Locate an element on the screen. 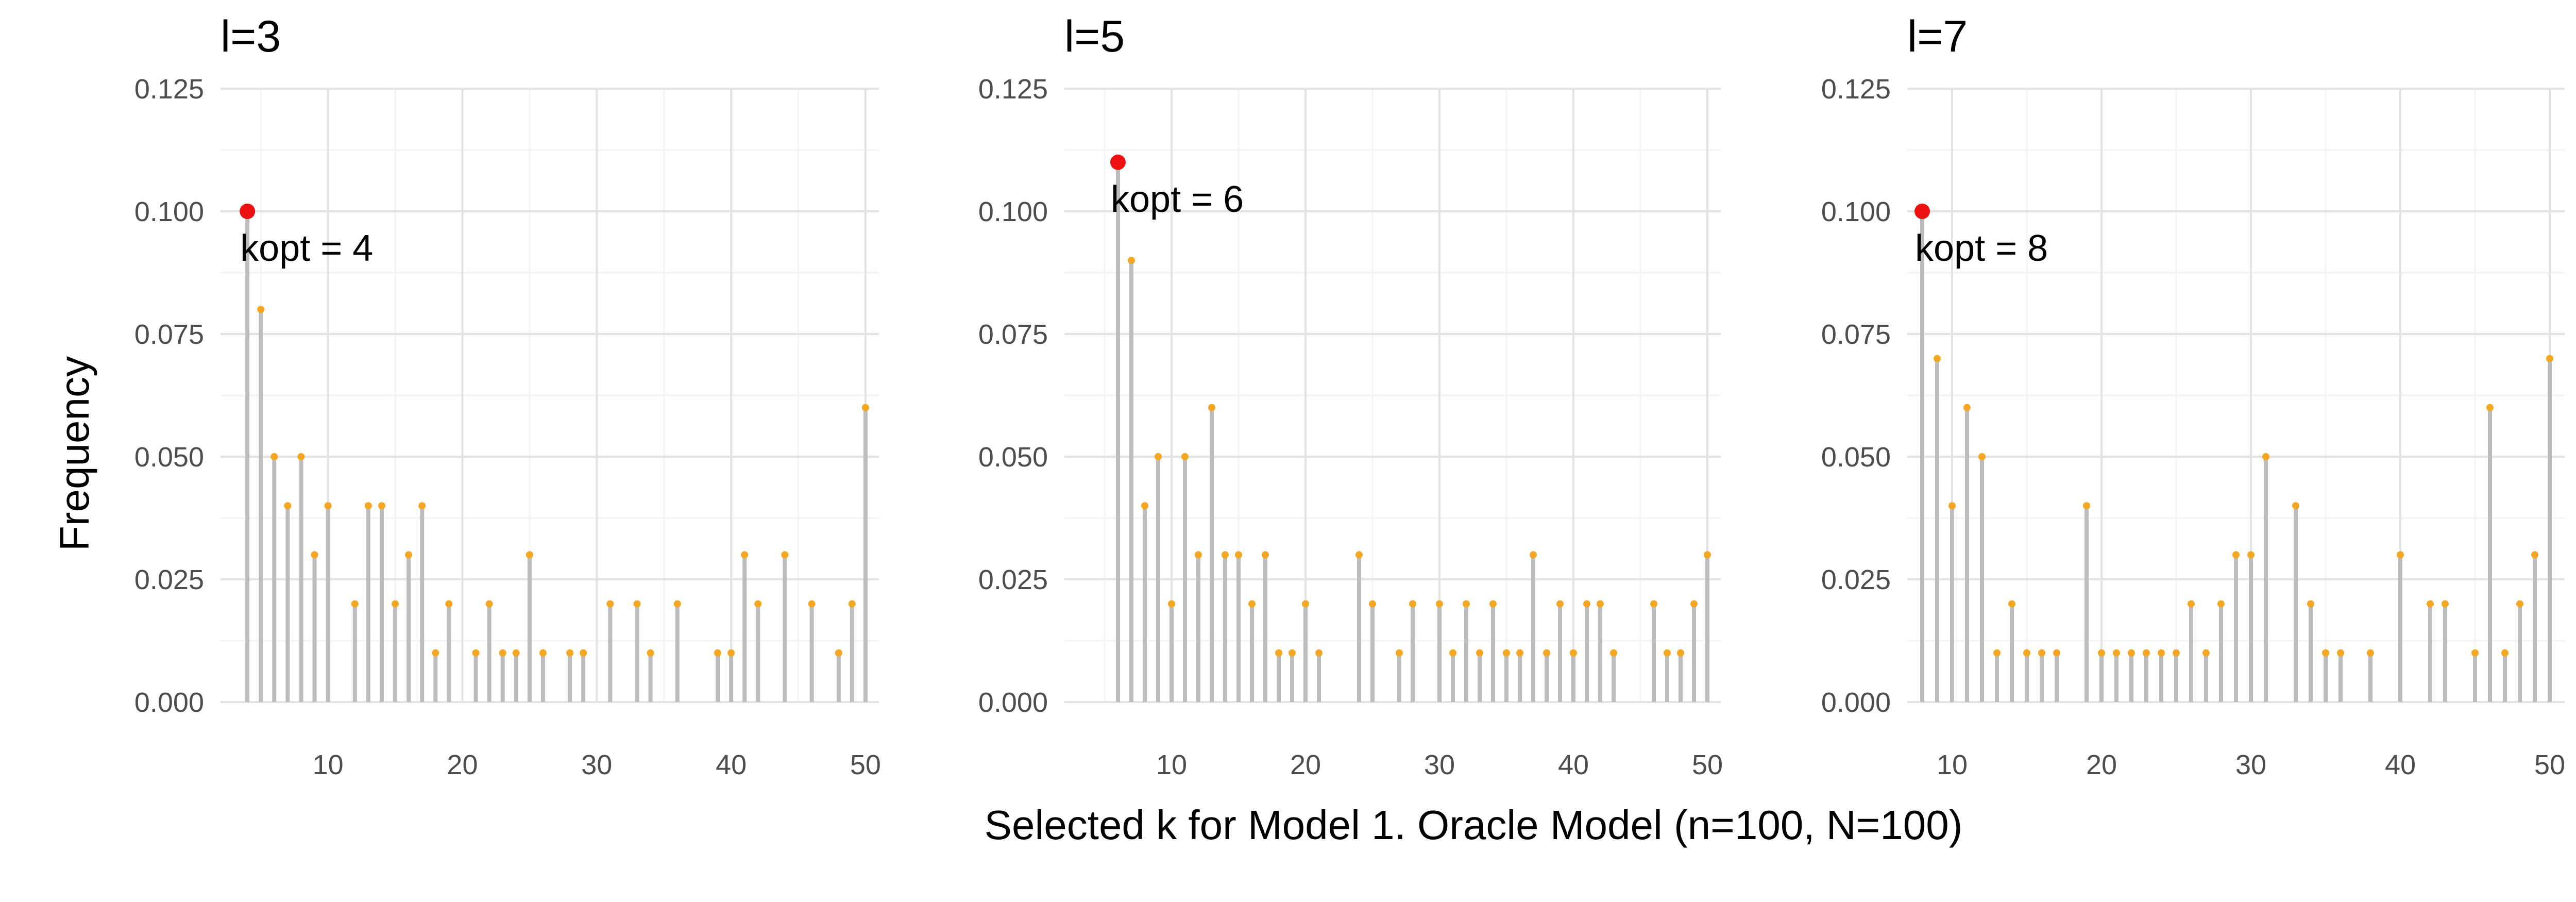 This screenshot has width=2576, height=902. x-tick-label: 30 is located at coordinates (1439, 764).